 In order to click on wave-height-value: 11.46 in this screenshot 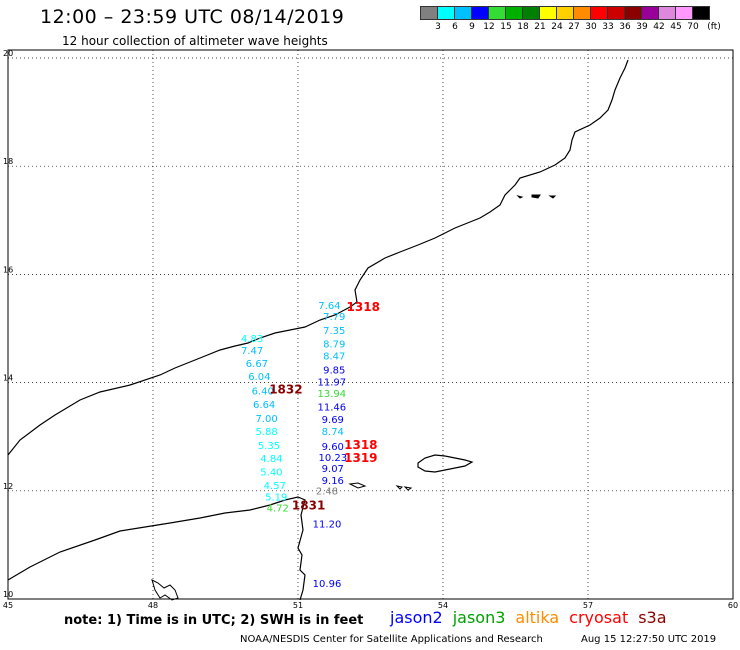, I will do `click(332, 408)`.